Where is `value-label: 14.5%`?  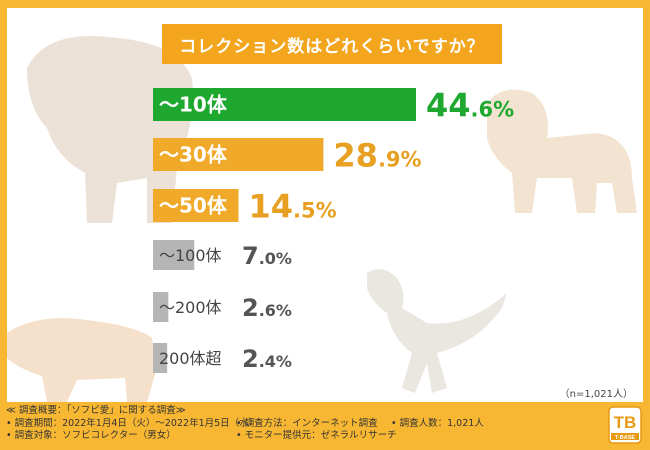
value-label: 14.5% is located at coordinates (293, 207).